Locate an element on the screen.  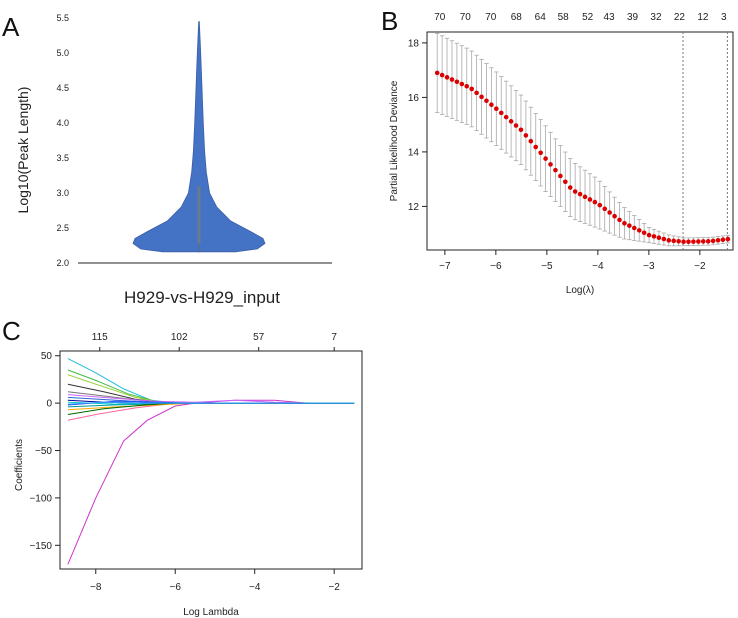
panel-b-top-count: 58 is located at coordinates (564, 17).